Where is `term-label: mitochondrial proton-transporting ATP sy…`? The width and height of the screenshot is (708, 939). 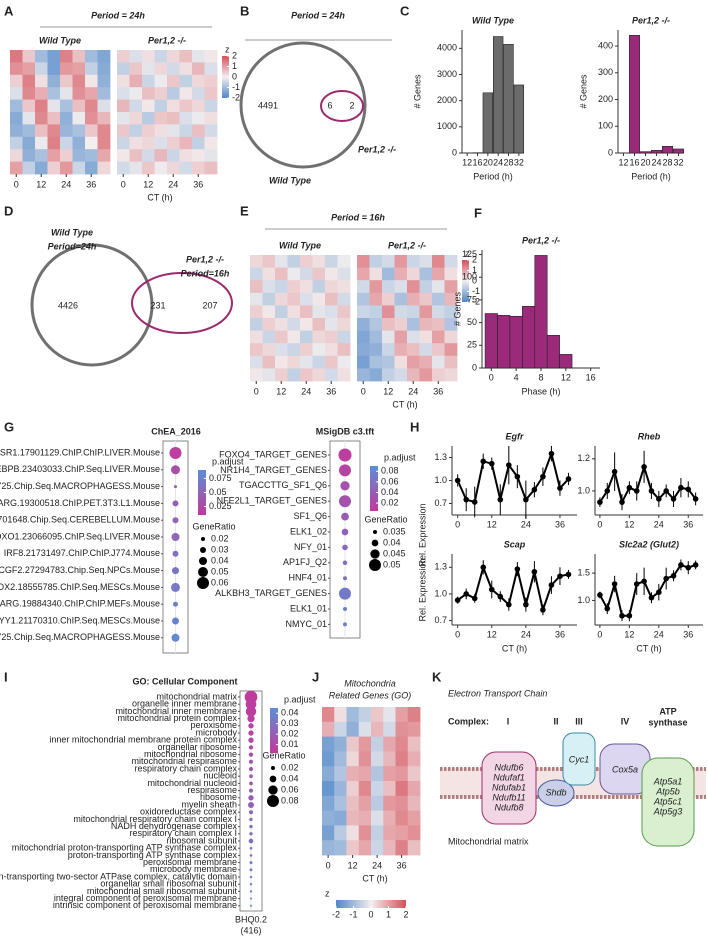 term-label: mitochondrial proton-transporting ATP sy… is located at coordinates (125, 848).